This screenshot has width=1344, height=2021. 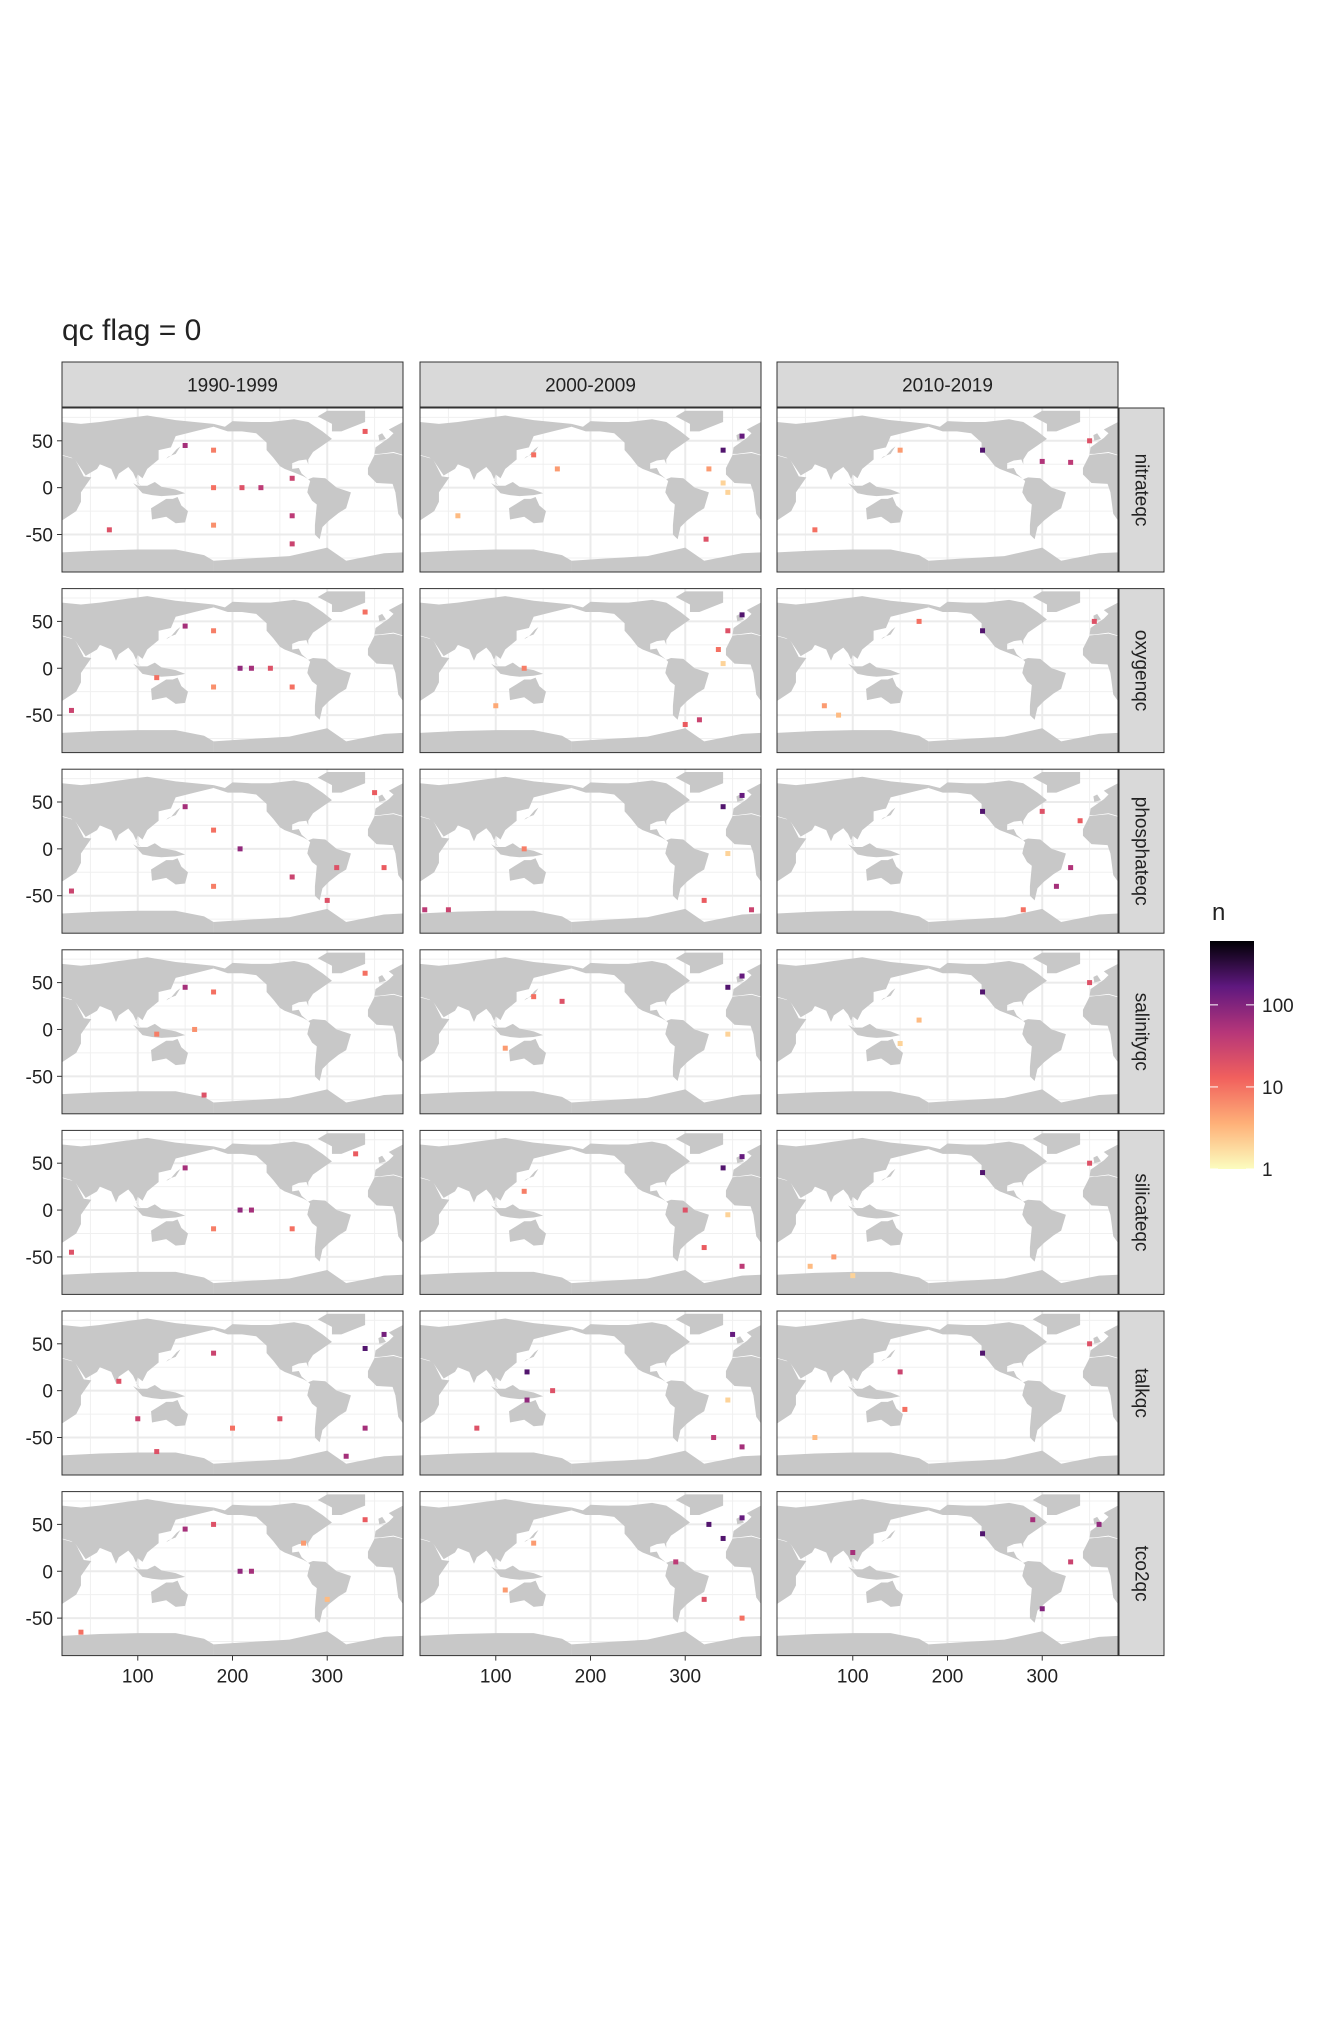 What do you see at coordinates (1141, 1212) in the screenshot?
I see `row-strip` at bounding box center [1141, 1212].